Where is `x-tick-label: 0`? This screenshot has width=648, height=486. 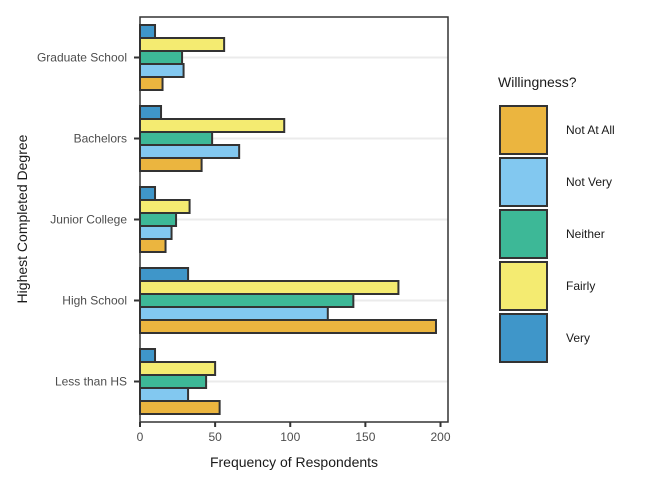 x-tick-label: 0 is located at coordinates (140, 437).